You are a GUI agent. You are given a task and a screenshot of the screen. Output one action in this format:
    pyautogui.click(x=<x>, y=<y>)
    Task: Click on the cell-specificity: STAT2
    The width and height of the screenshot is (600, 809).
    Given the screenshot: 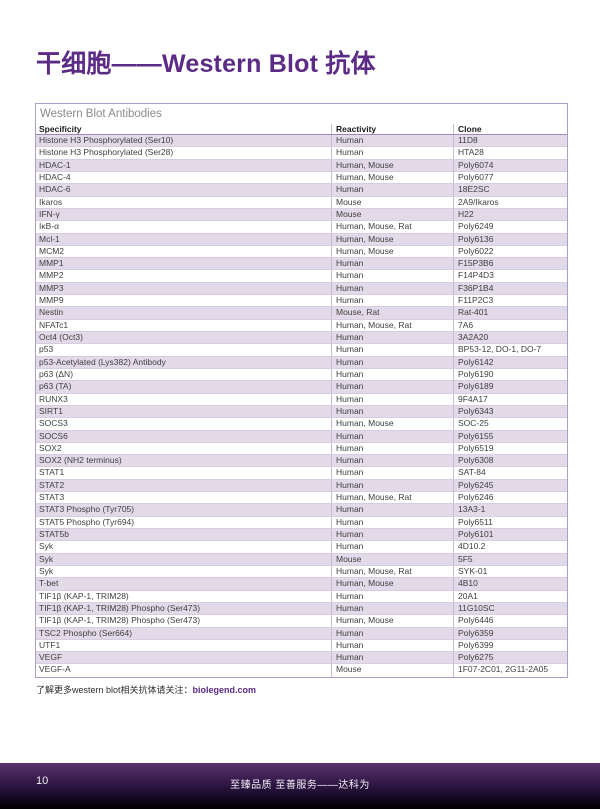 What is the action you would take?
    pyautogui.click(x=52, y=484)
    